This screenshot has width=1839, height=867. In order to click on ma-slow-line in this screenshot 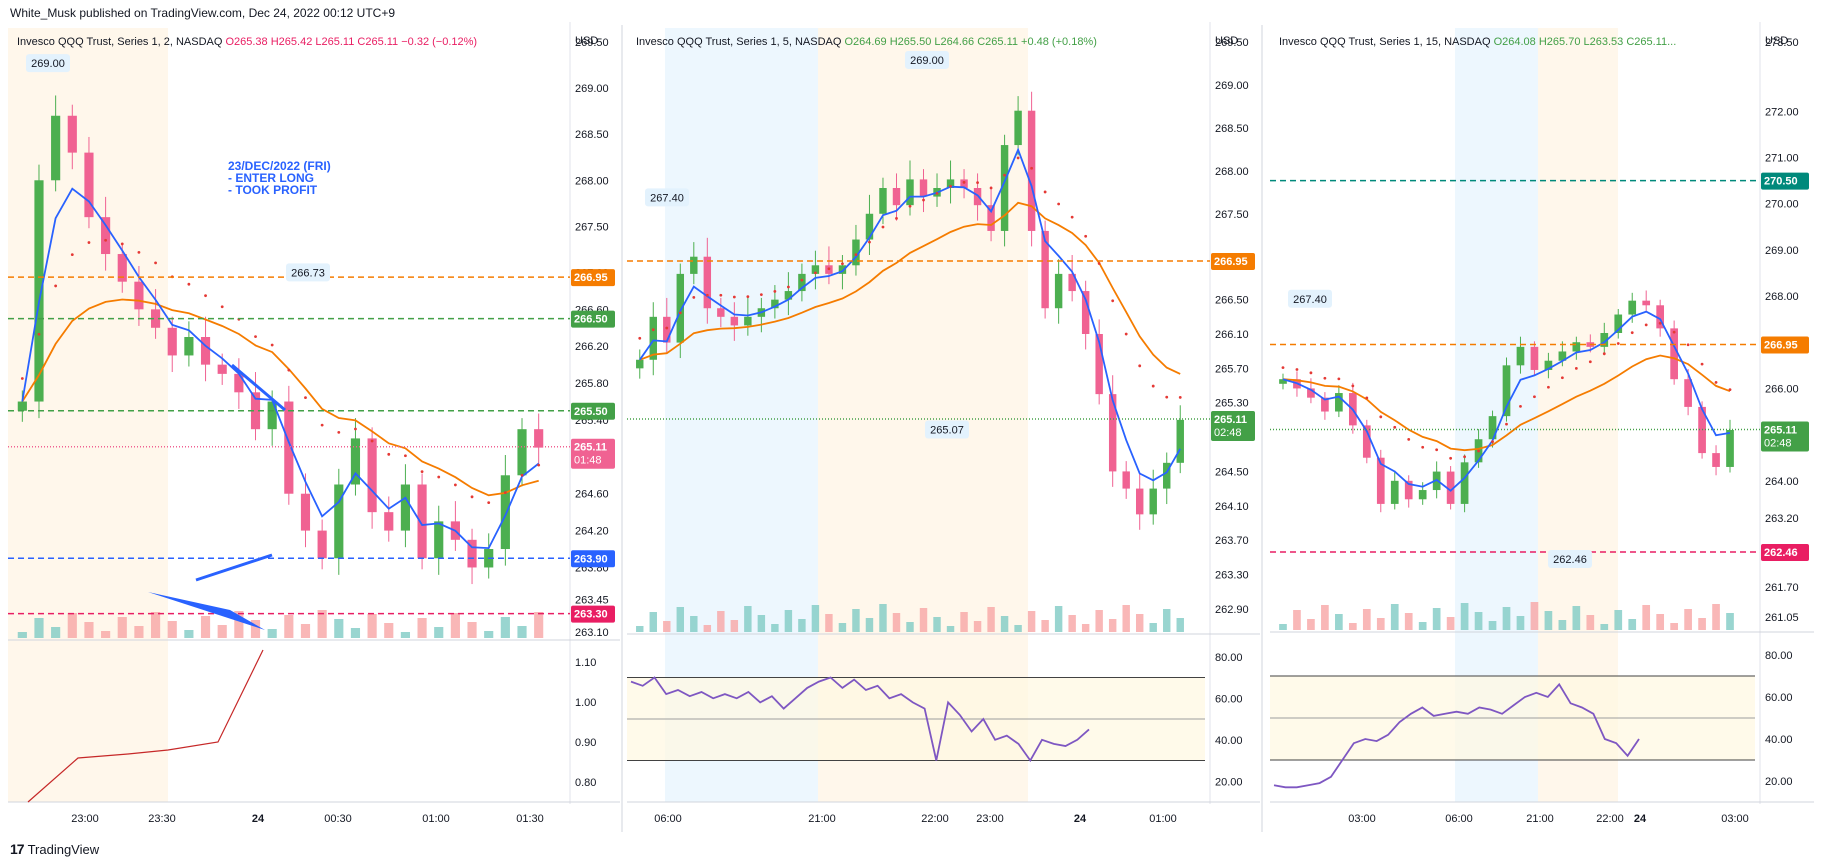, I will do `click(1506, 403)`.